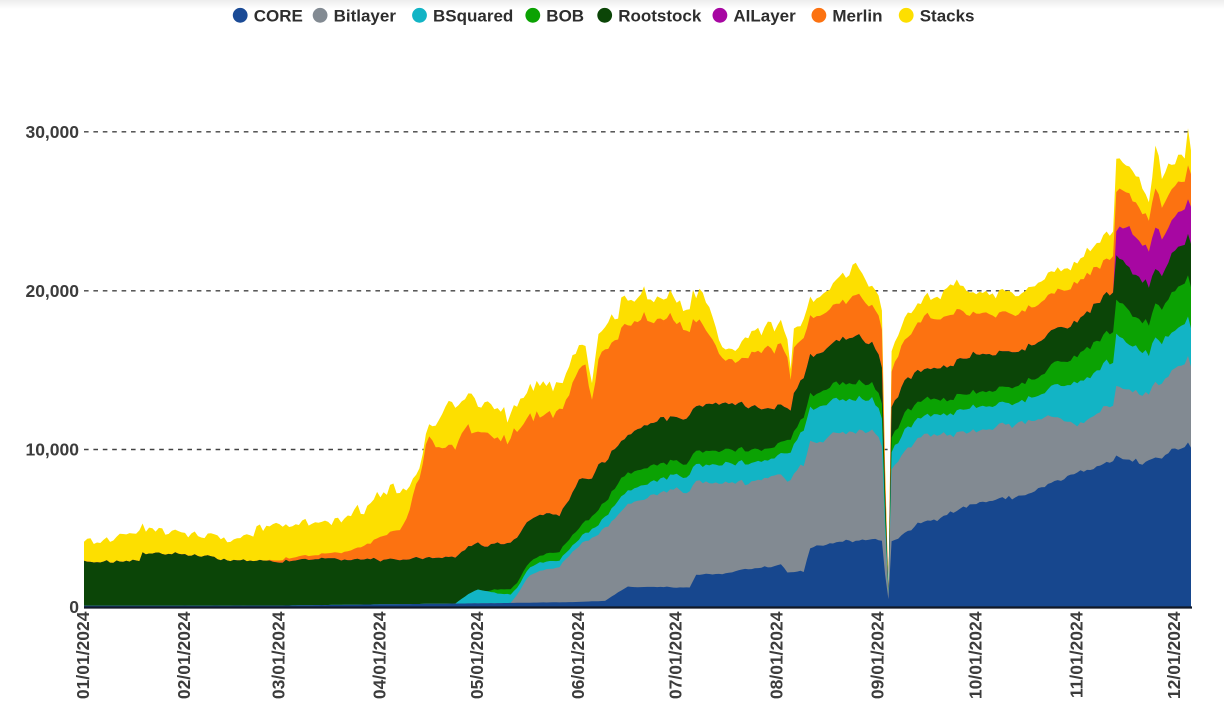 Image resolution: width=1224 pixels, height=707 pixels. I want to click on svg-text: 01/01/2024, so click(83, 655).